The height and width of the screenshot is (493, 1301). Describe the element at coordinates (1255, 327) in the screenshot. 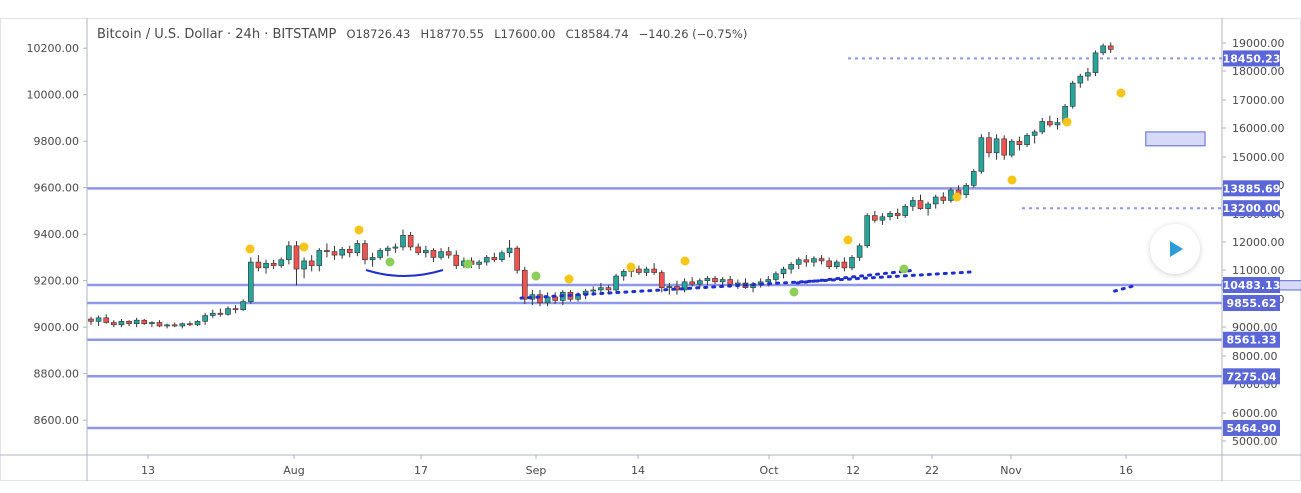

I see `right-axis-label: 9000.00` at that location.